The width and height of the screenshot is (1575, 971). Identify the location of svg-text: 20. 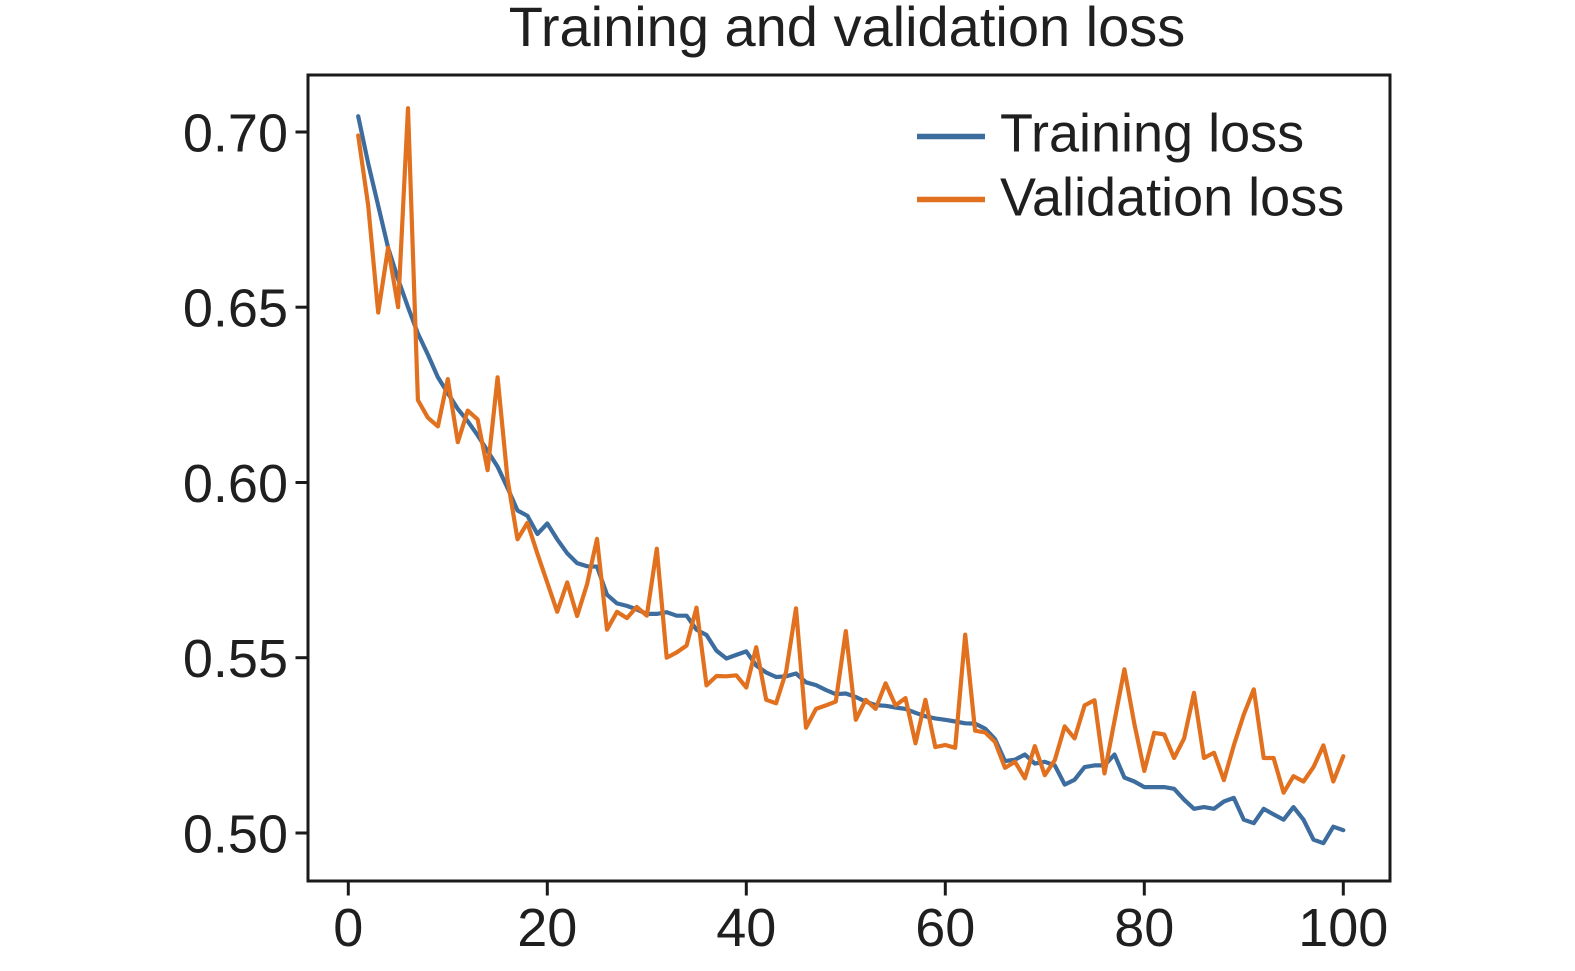
(547, 928).